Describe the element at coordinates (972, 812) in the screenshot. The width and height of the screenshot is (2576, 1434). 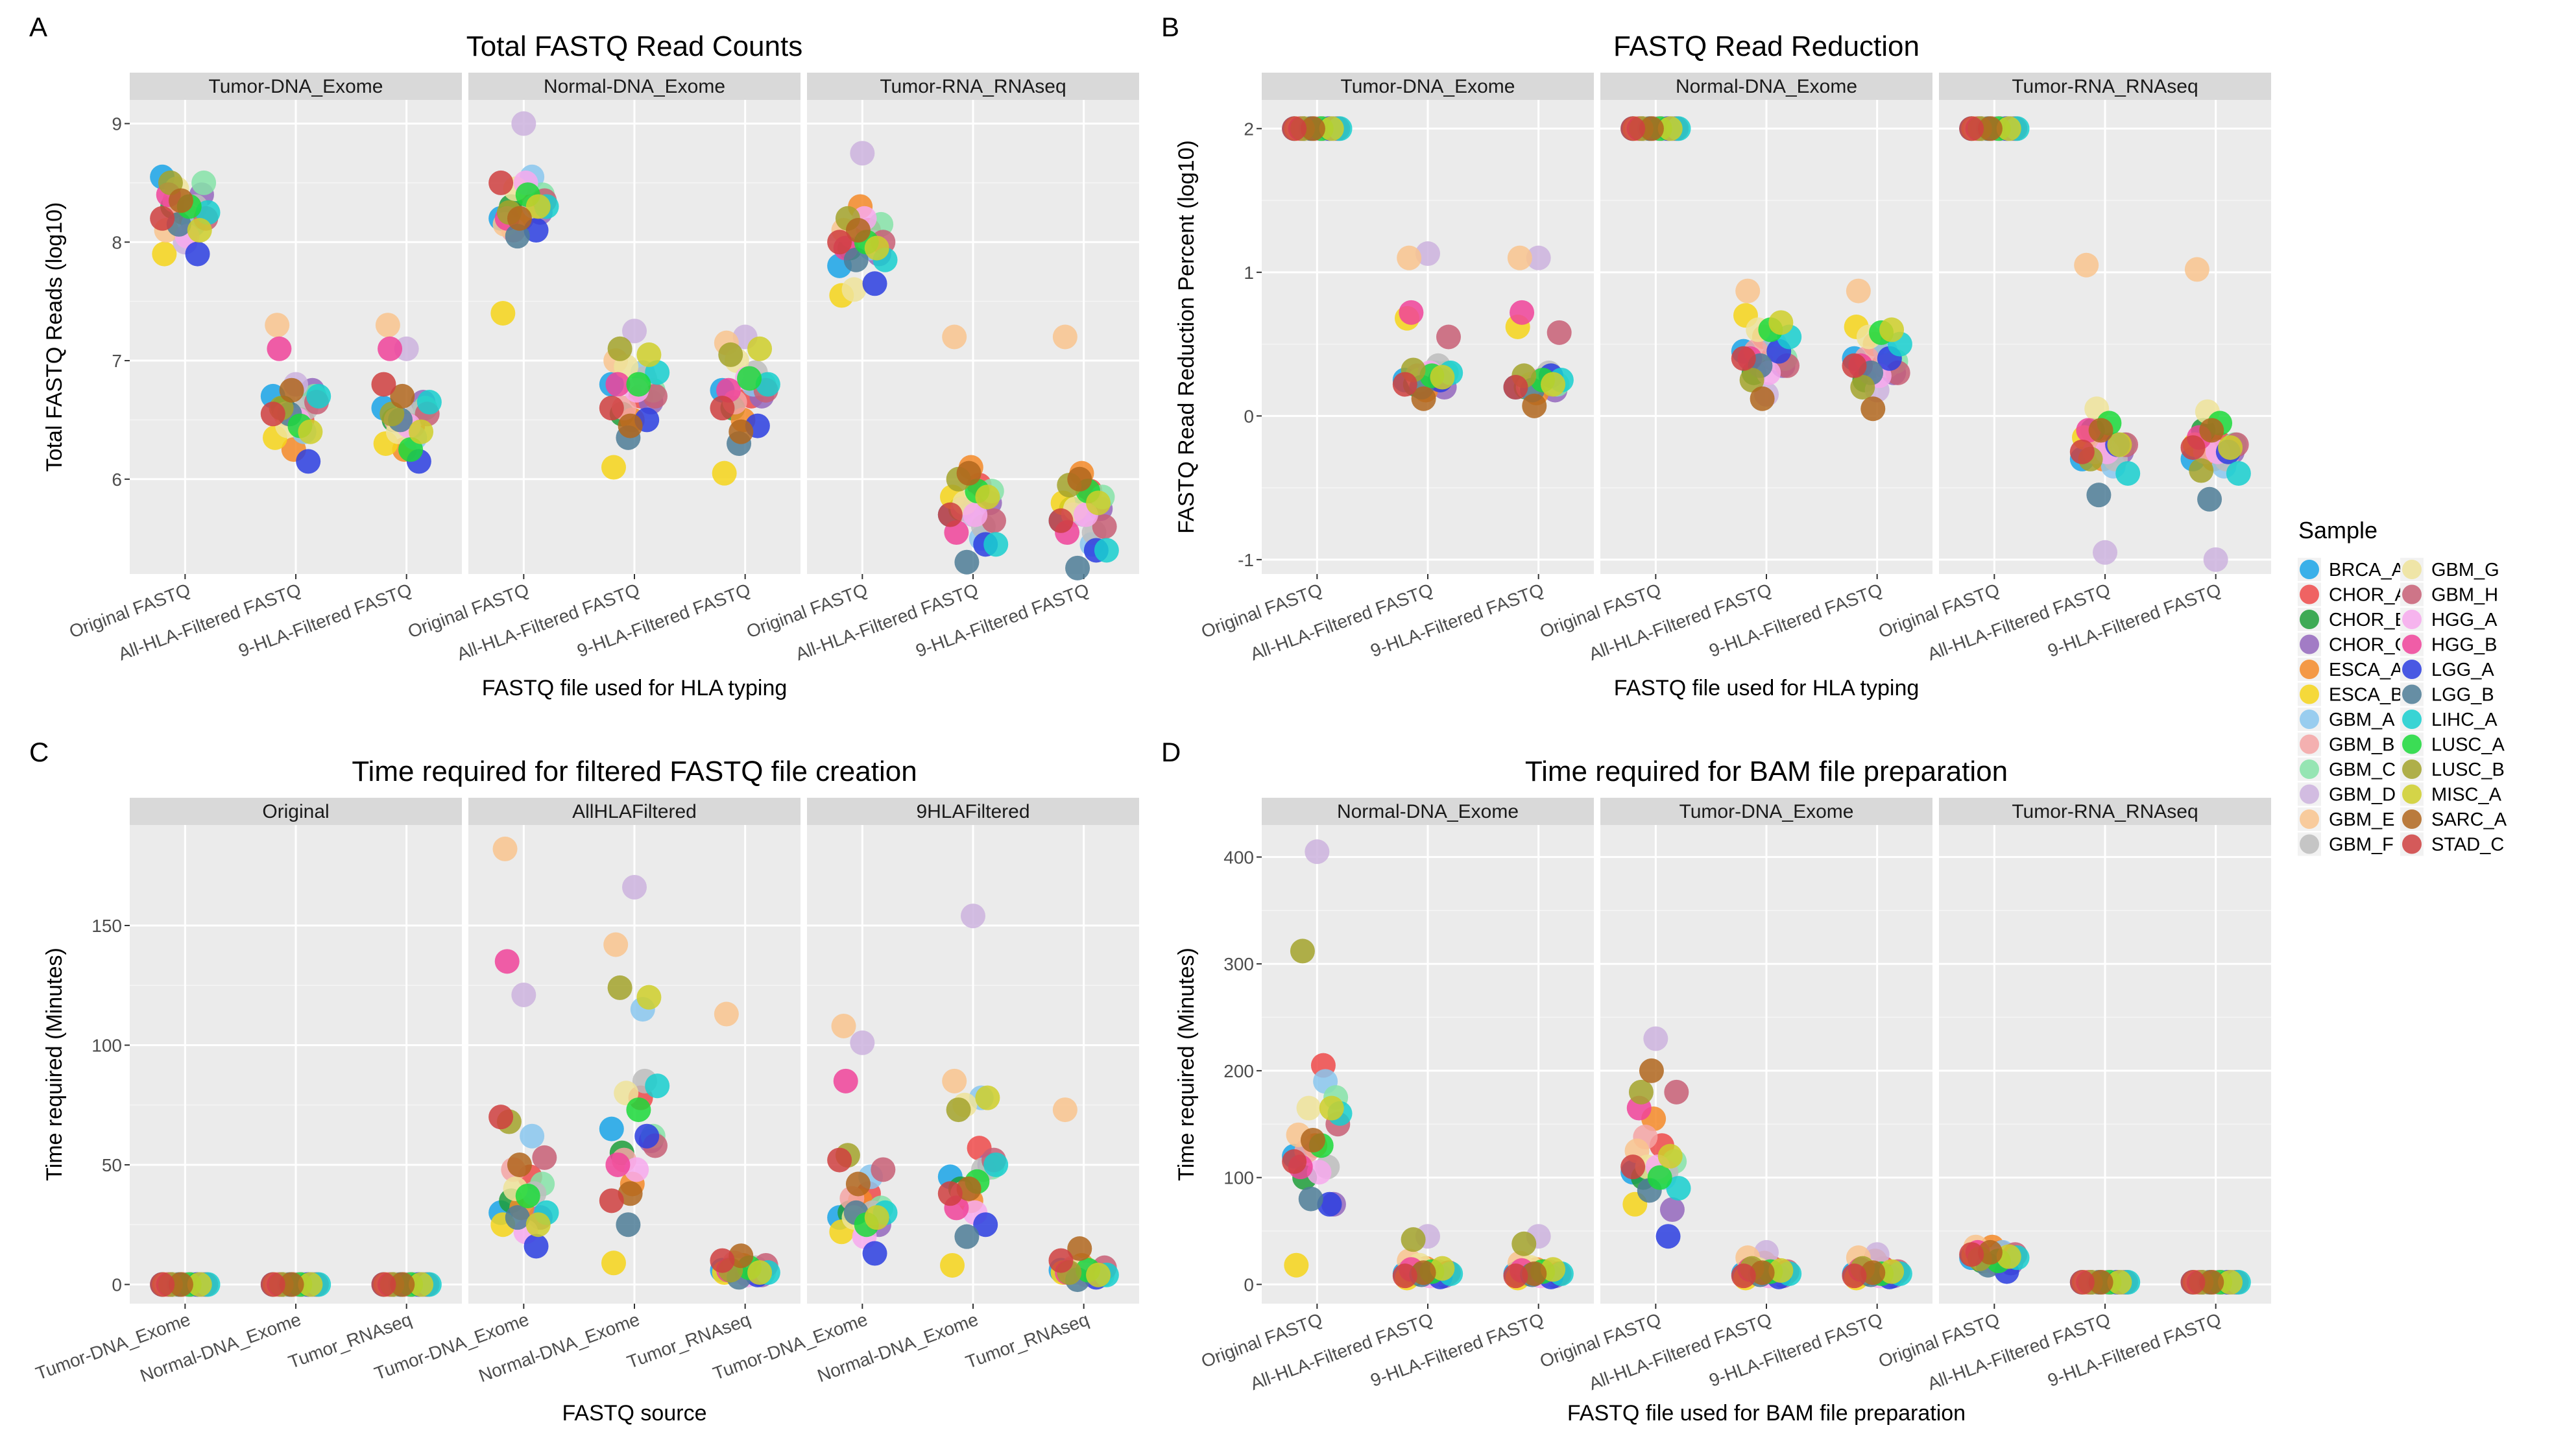
I see `facet-strip-label: 9HLAFiltered` at that location.